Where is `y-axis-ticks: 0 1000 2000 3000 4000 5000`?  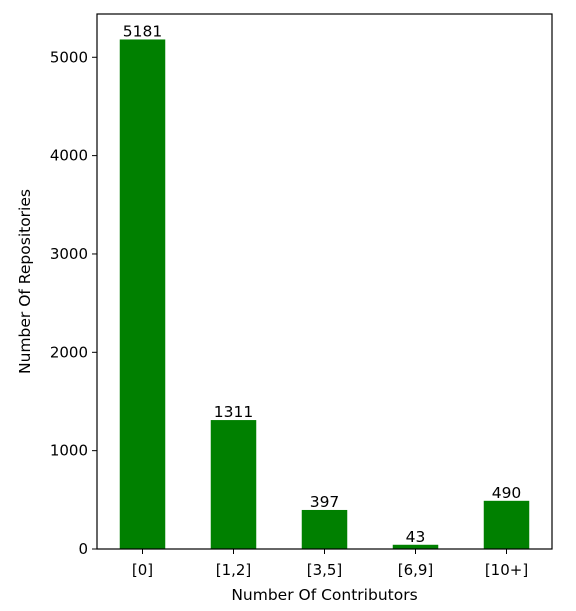 y-axis-ticks: 0 1000 2000 3000 4000 5000 is located at coordinates (73, 303).